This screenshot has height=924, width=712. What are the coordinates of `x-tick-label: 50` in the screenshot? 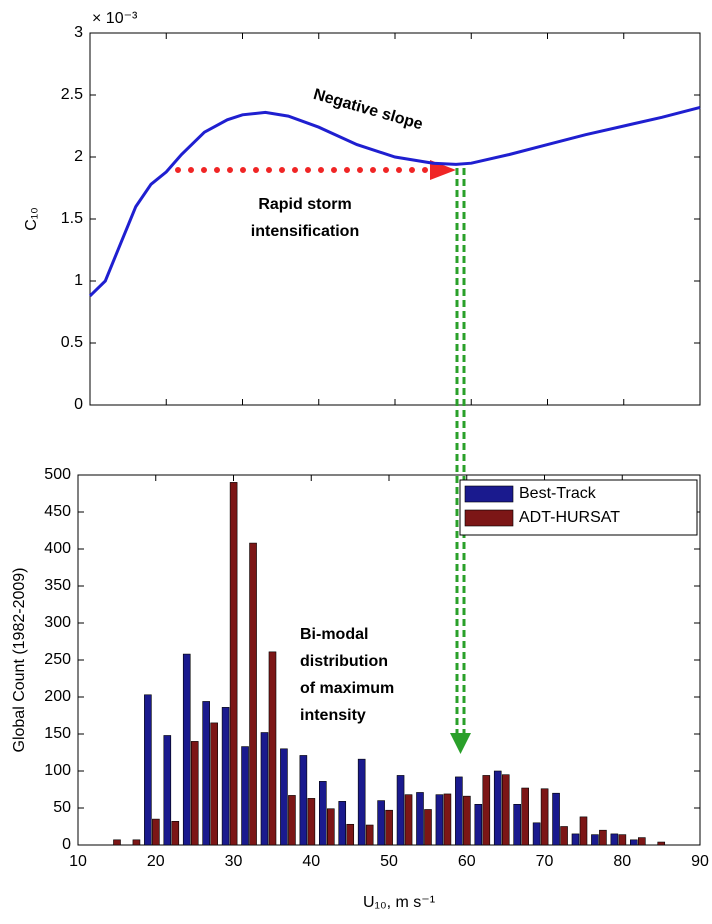 It's located at (389, 861).